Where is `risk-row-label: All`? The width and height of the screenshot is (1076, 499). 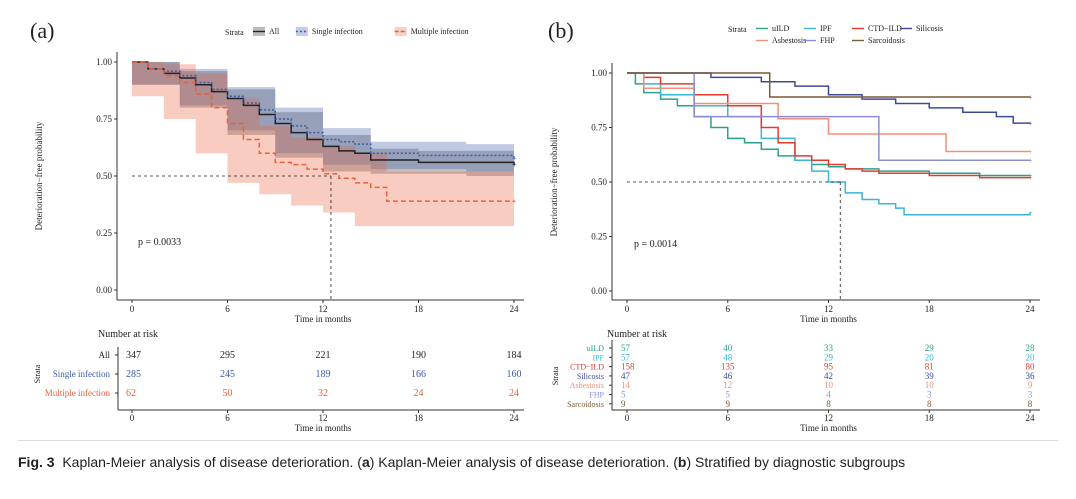 risk-row-label: All is located at coordinates (104, 355).